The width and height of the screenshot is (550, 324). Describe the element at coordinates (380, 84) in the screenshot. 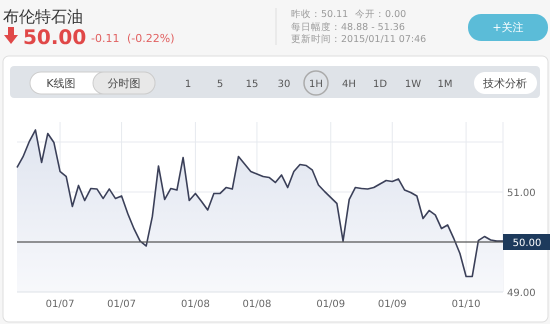

I see `text: 1D` at that location.